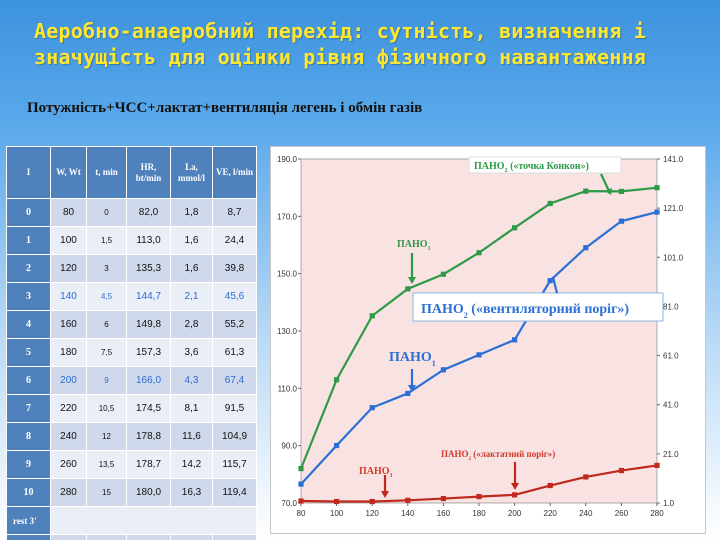 The height and width of the screenshot is (540, 720). What do you see at coordinates (234, 380) in the screenshot?
I see `table-cell: 67,4` at bounding box center [234, 380].